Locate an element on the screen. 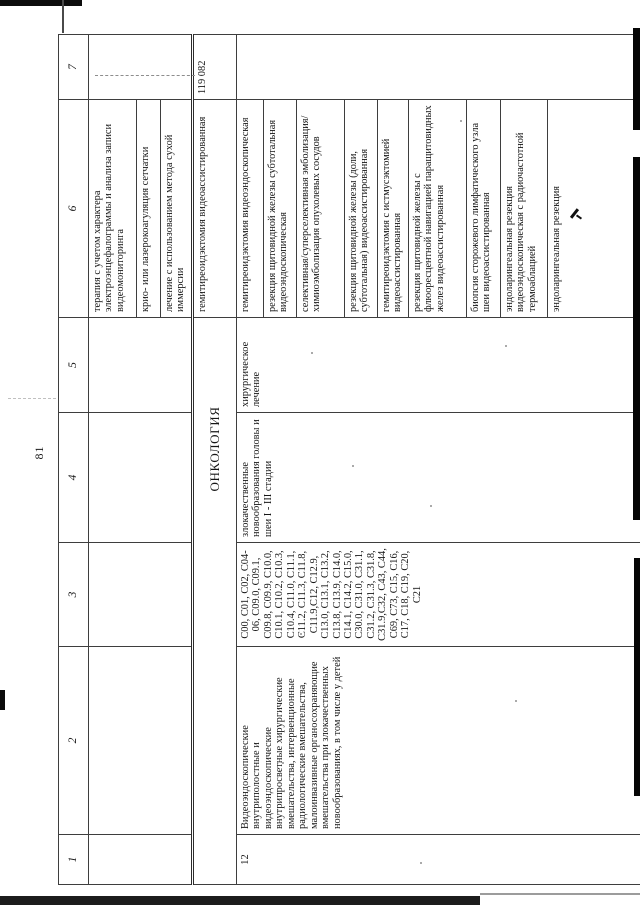 This screenshot has height=905, width=640. treatment-kind: хирургическое лечение is located at coordinates (438, 365).